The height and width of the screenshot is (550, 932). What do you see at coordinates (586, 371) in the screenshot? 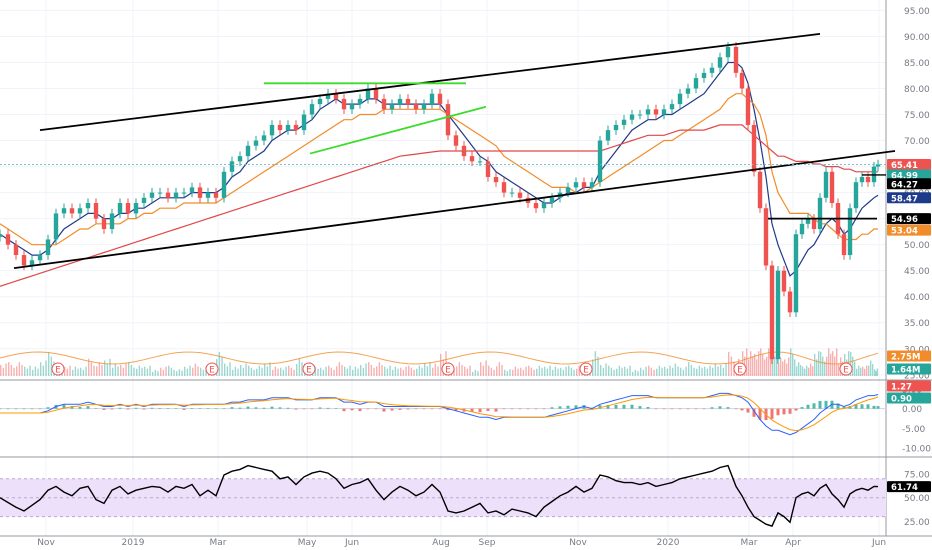
I see `earnings-marker-label: E` at bounding box center [586, 371].